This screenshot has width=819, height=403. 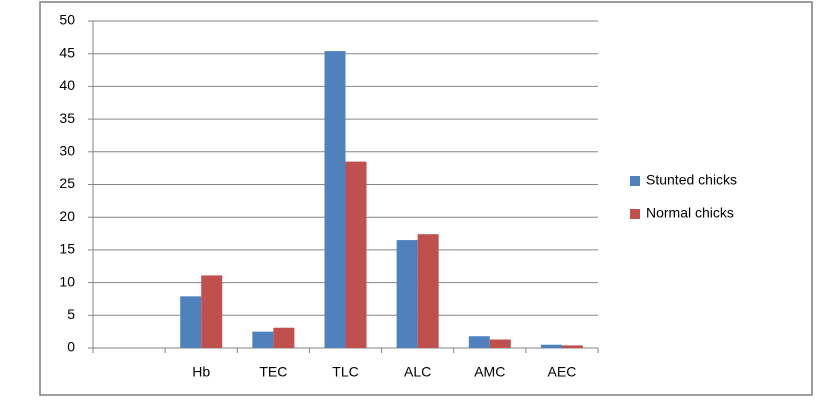 I want to click on y-tick-label: 10, so click(x=67, y=281).